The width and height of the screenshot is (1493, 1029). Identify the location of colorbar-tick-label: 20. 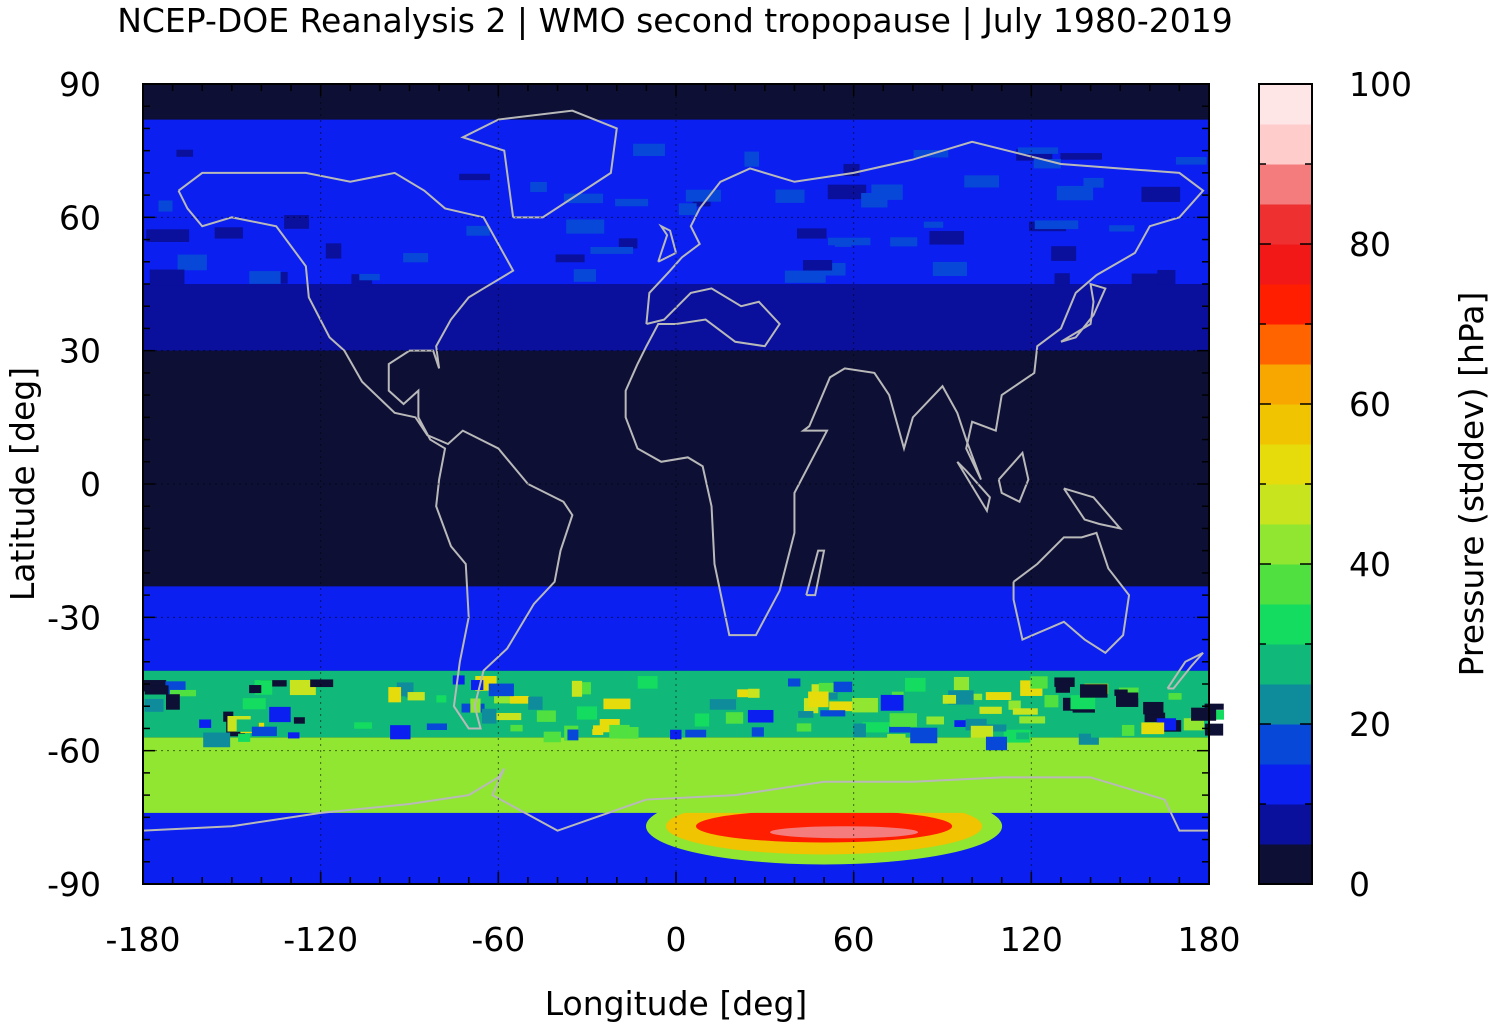
(1370, 724).